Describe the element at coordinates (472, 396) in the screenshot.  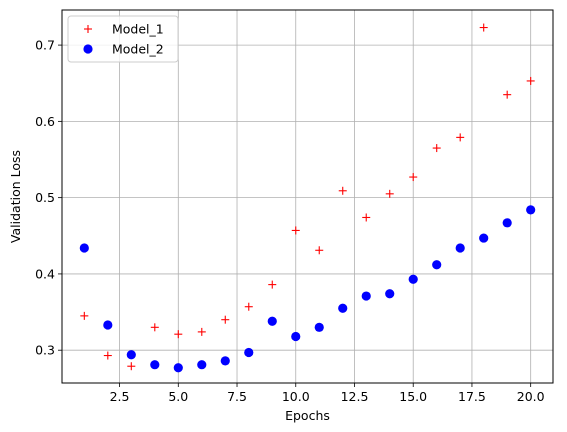
I see `x-tick-label: 17.5` at that location.